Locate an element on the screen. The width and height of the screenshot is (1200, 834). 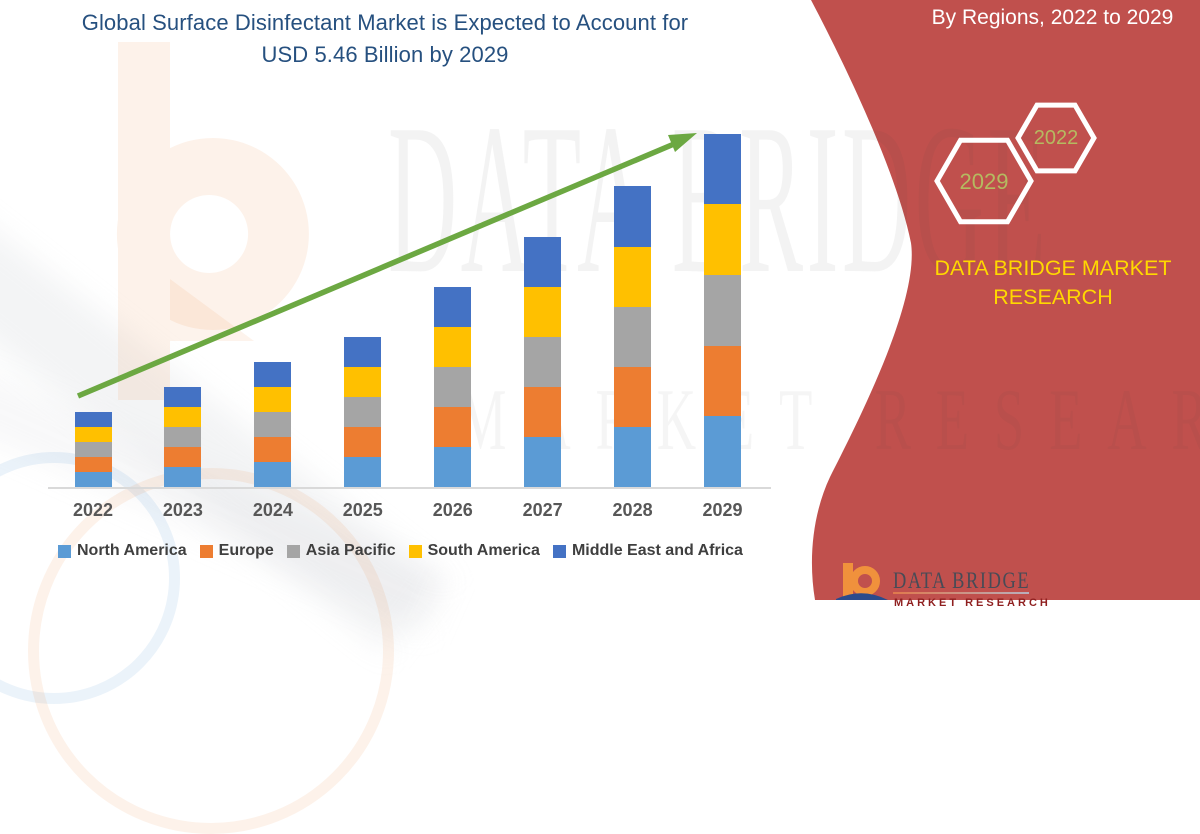
bar-segment-2026-asia-pacific is located at coordinates (453, 386).